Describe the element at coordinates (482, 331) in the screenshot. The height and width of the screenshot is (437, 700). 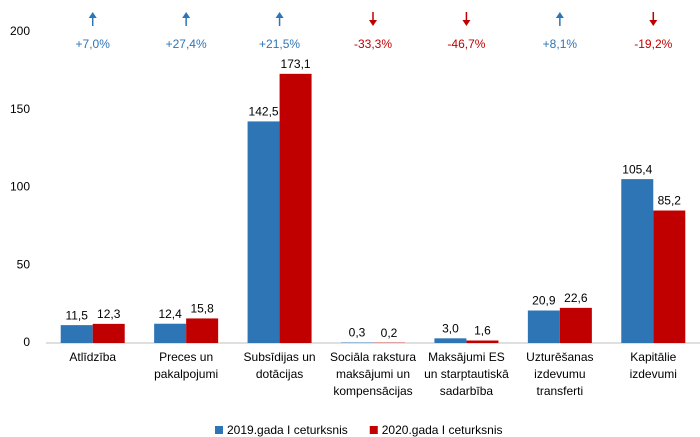
I see `data-label: 1,6` at that location.